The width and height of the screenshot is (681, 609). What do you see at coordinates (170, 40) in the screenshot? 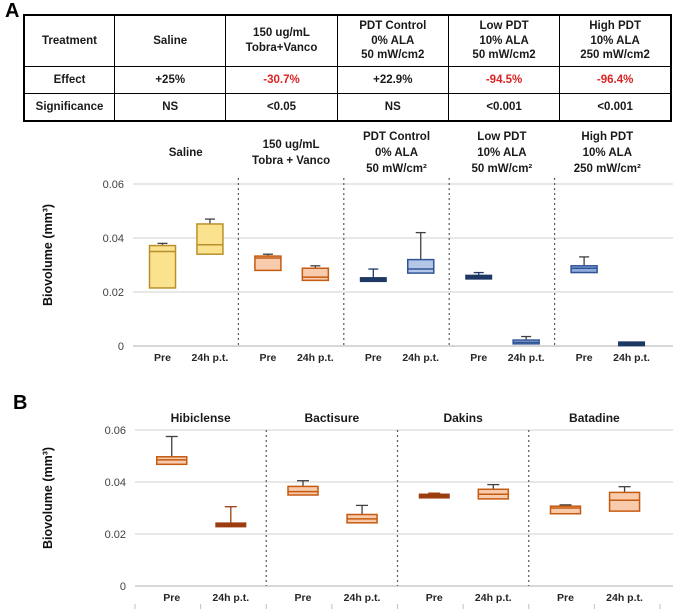
I see `table-header-cell: Saline` at bounding box center [170, 40].